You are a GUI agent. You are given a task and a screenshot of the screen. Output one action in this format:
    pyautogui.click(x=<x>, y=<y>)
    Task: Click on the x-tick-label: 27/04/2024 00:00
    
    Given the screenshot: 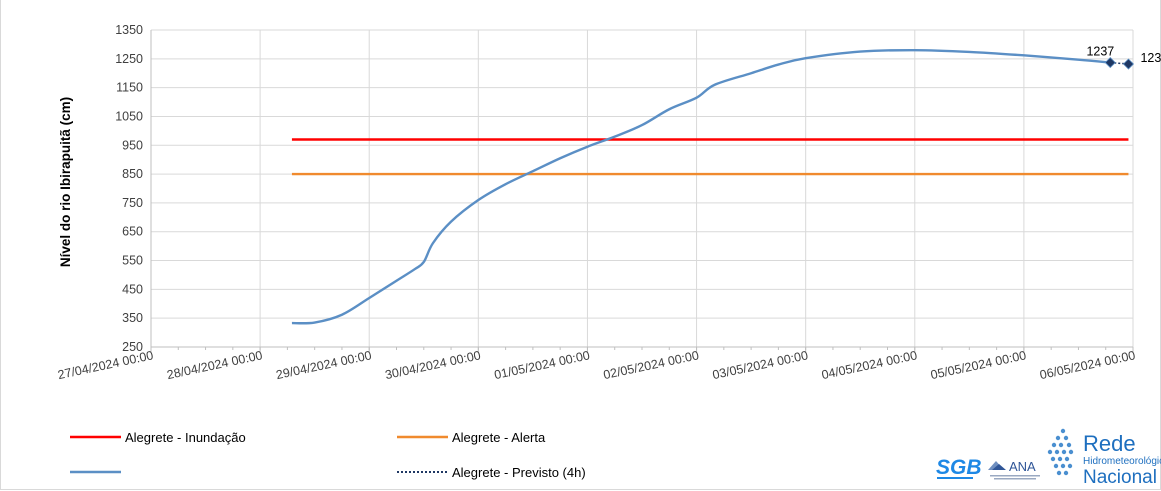 What is the action you would take?
    pyautogui.click(x=106, y=365)
    